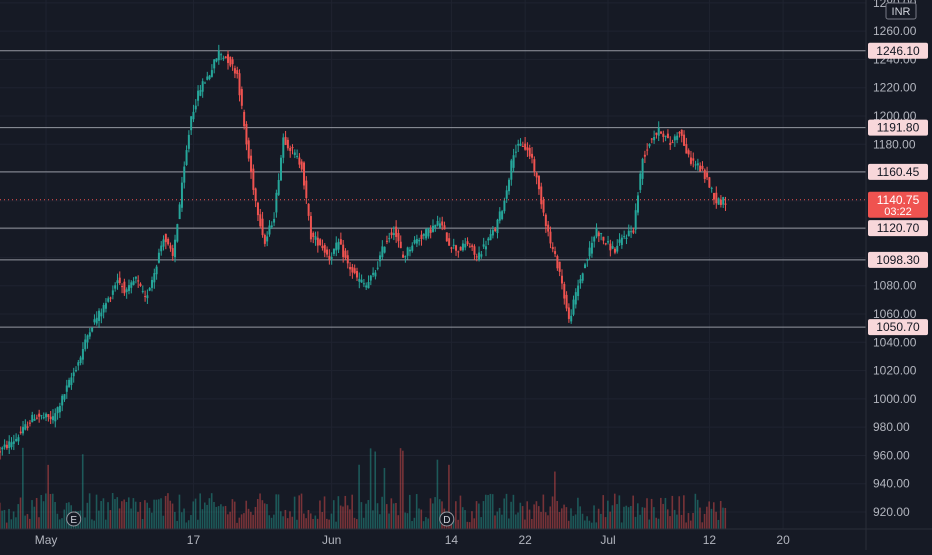 This screenshot has width=932, height=555. What do you see at coordinates (898, 212) in the screenshot?
I see `last-price-countdown: 03:22` at bounding box center [898, 212].